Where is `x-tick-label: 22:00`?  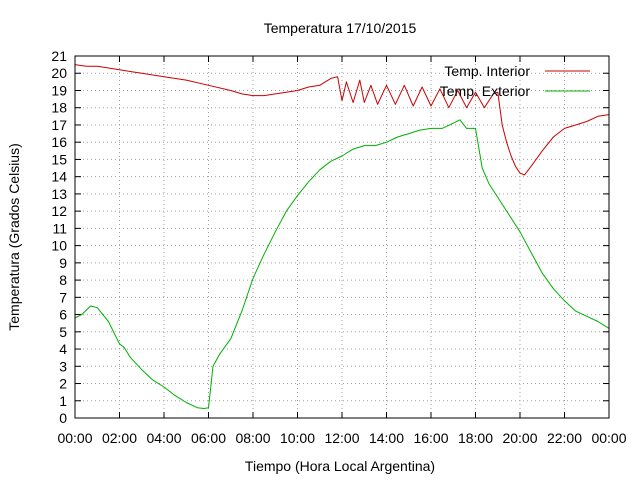 x-tick-label: 22:00 is located at coordinates (564, 438).